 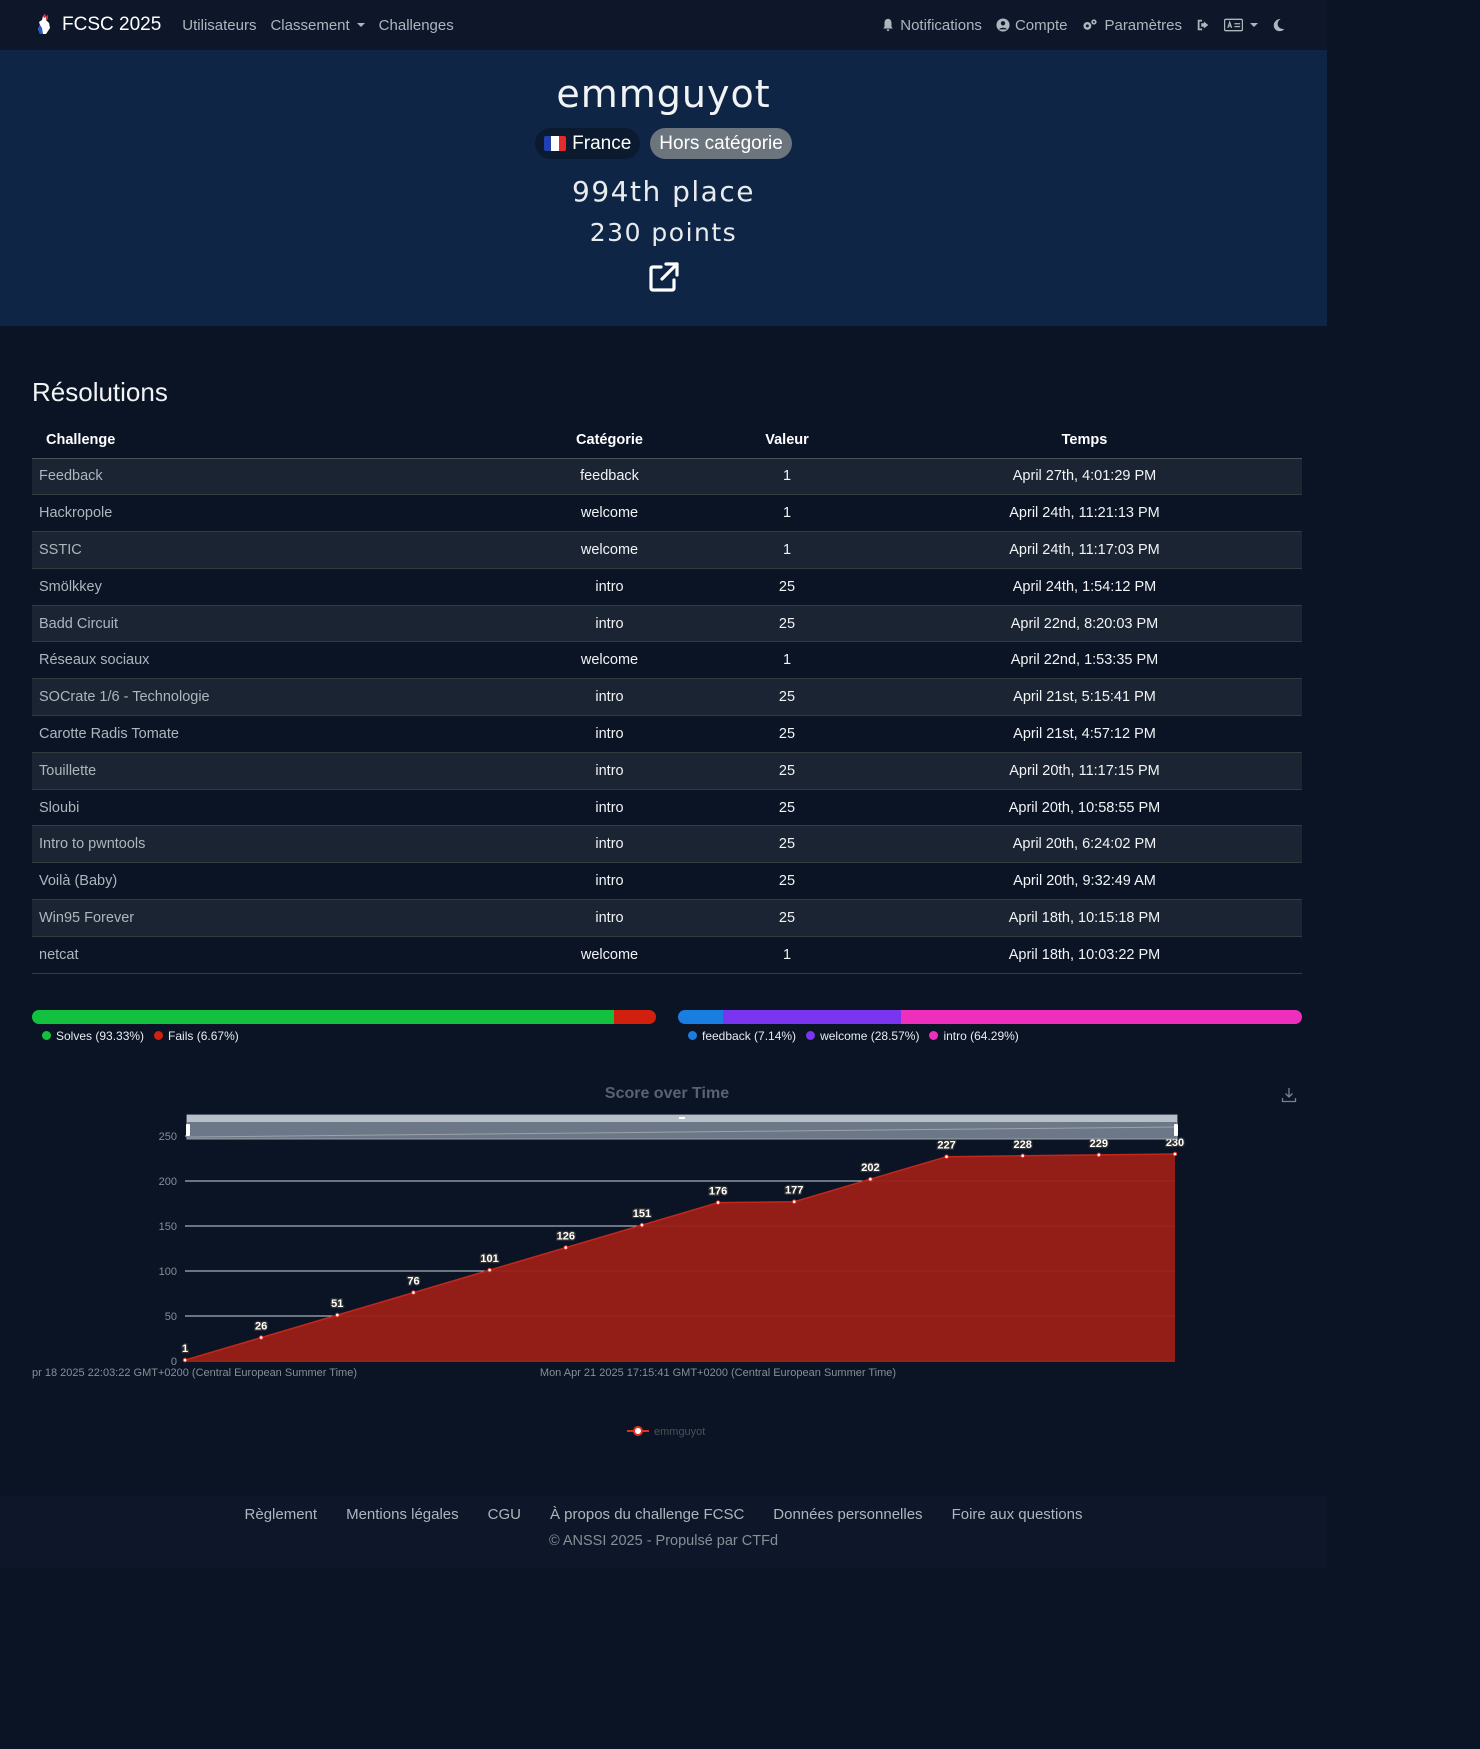 I want to click on data-label: 229, so click(x=1099, y=1144).